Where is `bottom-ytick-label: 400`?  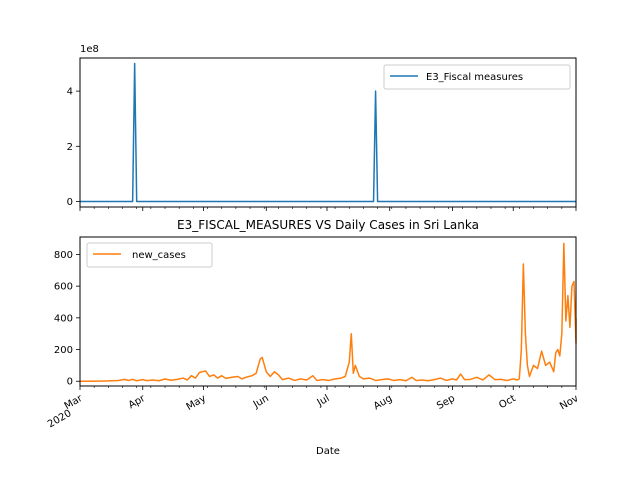 bottom-ytick-label: 400 is located at coordinates (63, 318).